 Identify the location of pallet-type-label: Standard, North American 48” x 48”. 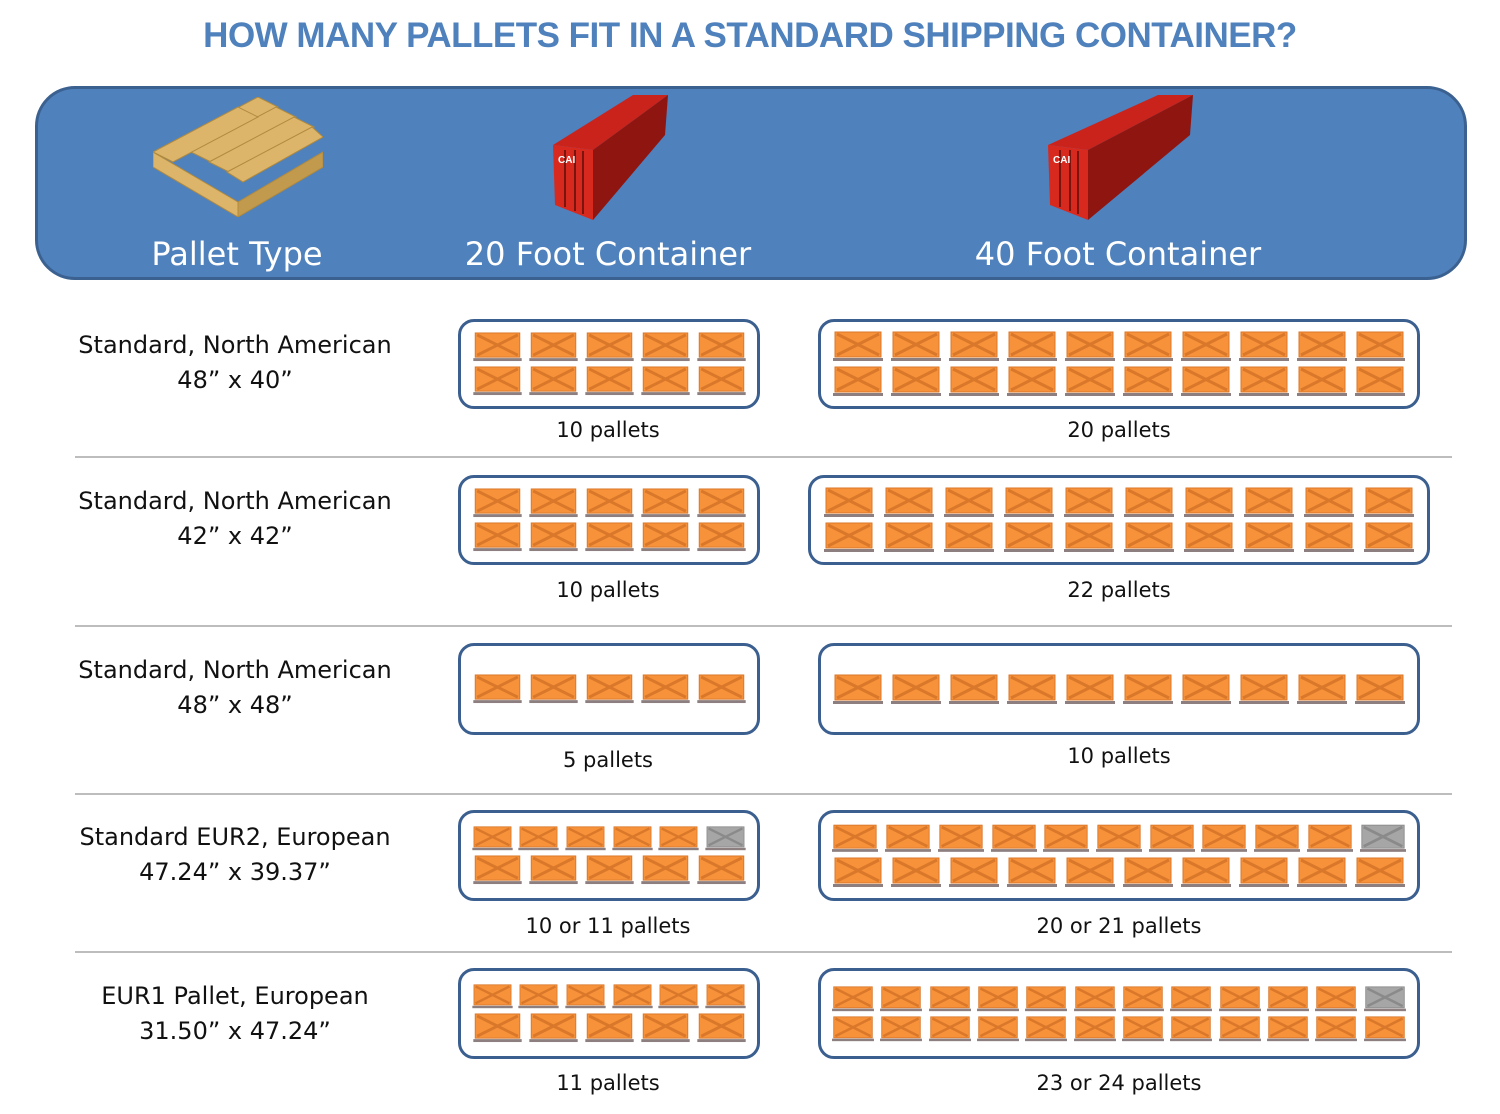
(235, 688).